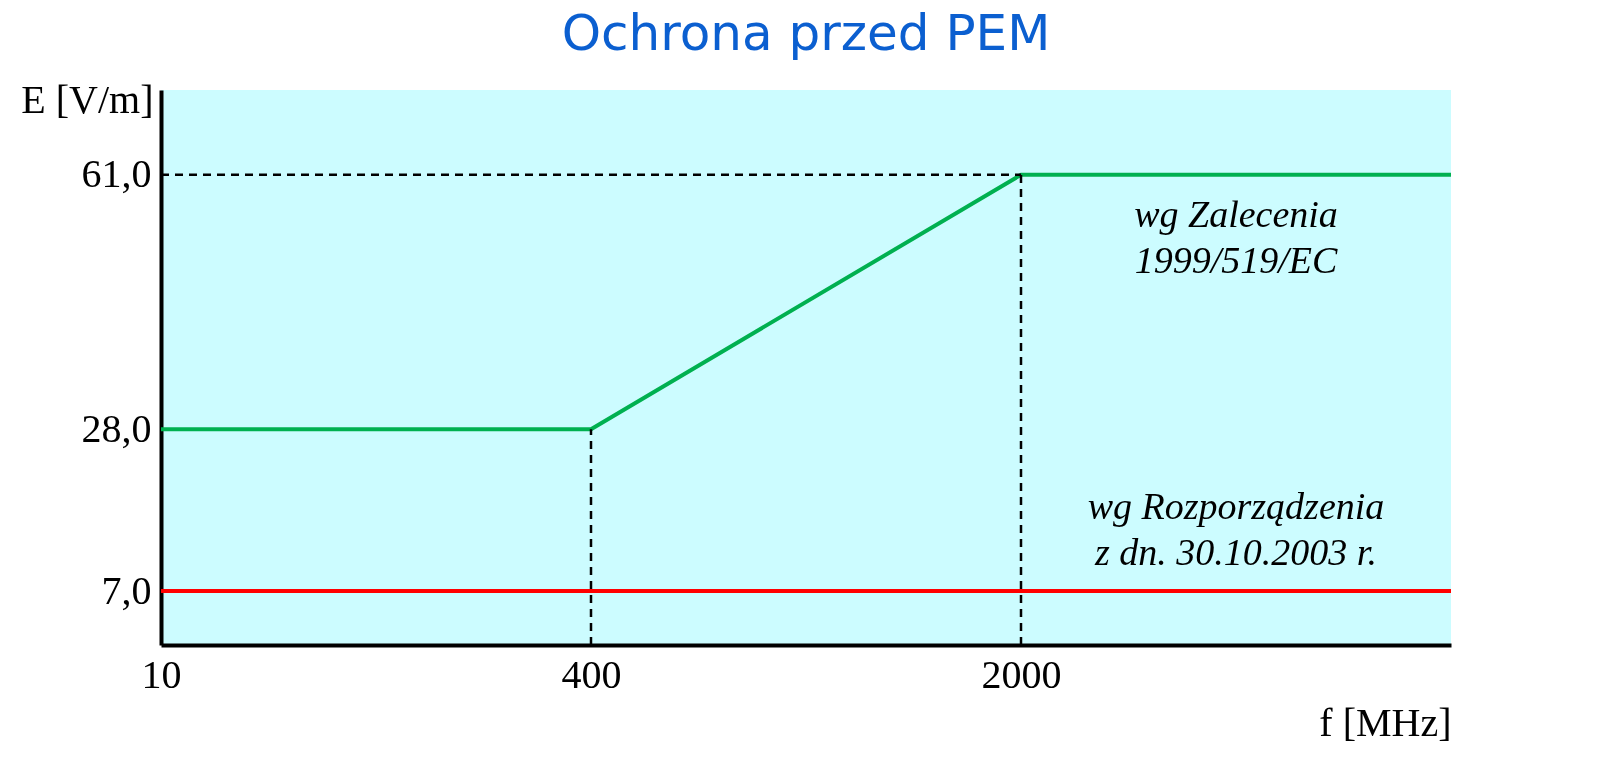  What do you see at coordinates (1385, 722) in the screenshot?
I see `x-axis-title: f [MHz]` at bounding box center [1385, 722].